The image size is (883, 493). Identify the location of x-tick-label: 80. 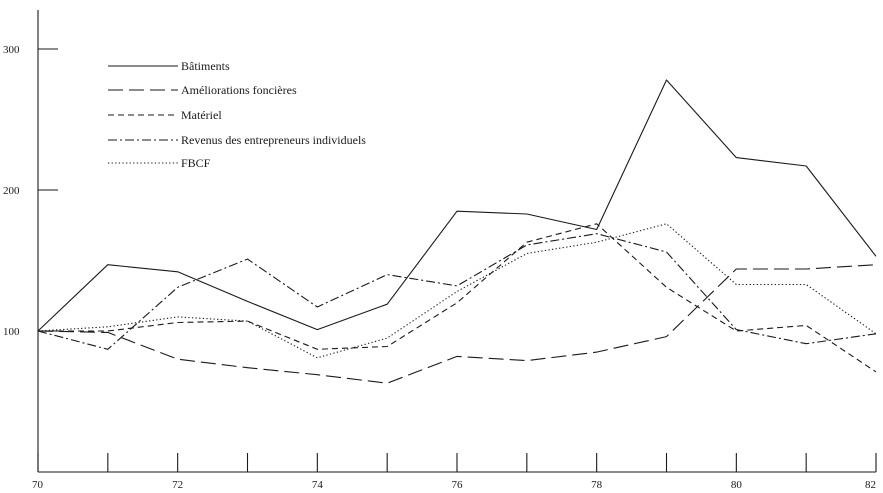
(737, 485).